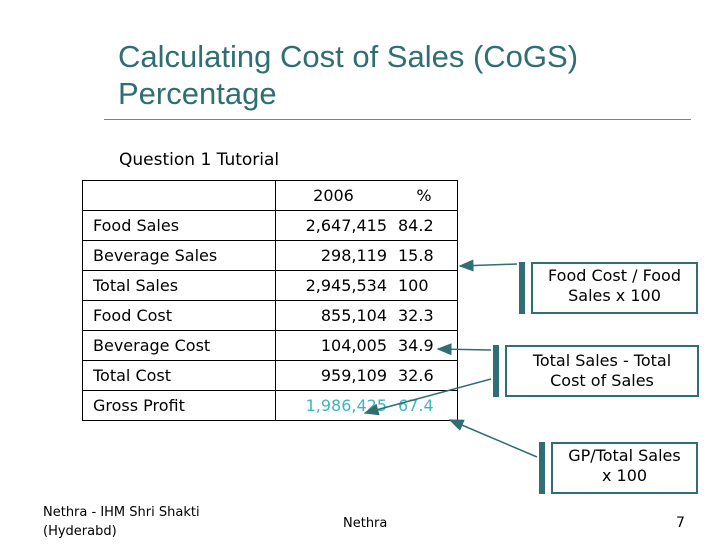 This screenshot has height=546, width=728. What do you see at coordinates (121, 522) in the screenshot?
I see `footer-source: Nethra - IHM Shri Shakti (Hyderabd)` at bounding box center [121, 522].